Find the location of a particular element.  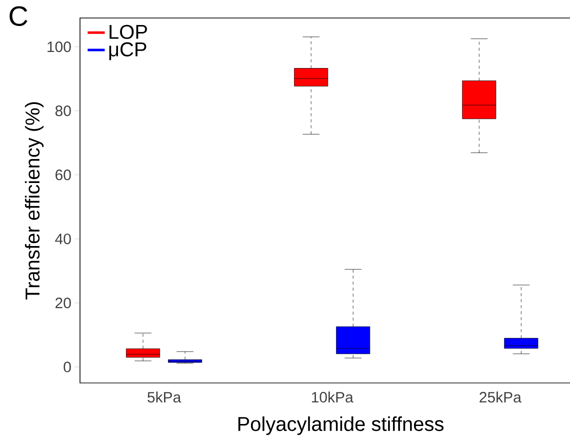

x-tick-label: 5kPa is located at coordinates (165, 397).